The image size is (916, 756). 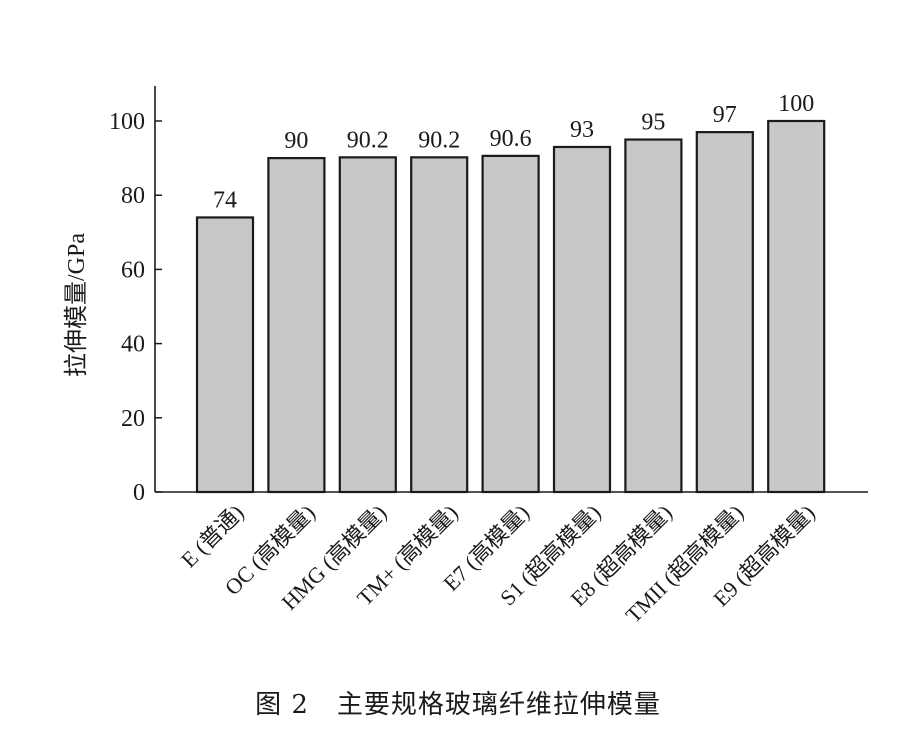 What do you see at coordinates (225, 200) in the screenshot?
I see `bar-value-label: 74` at bounding box center [225, 200].